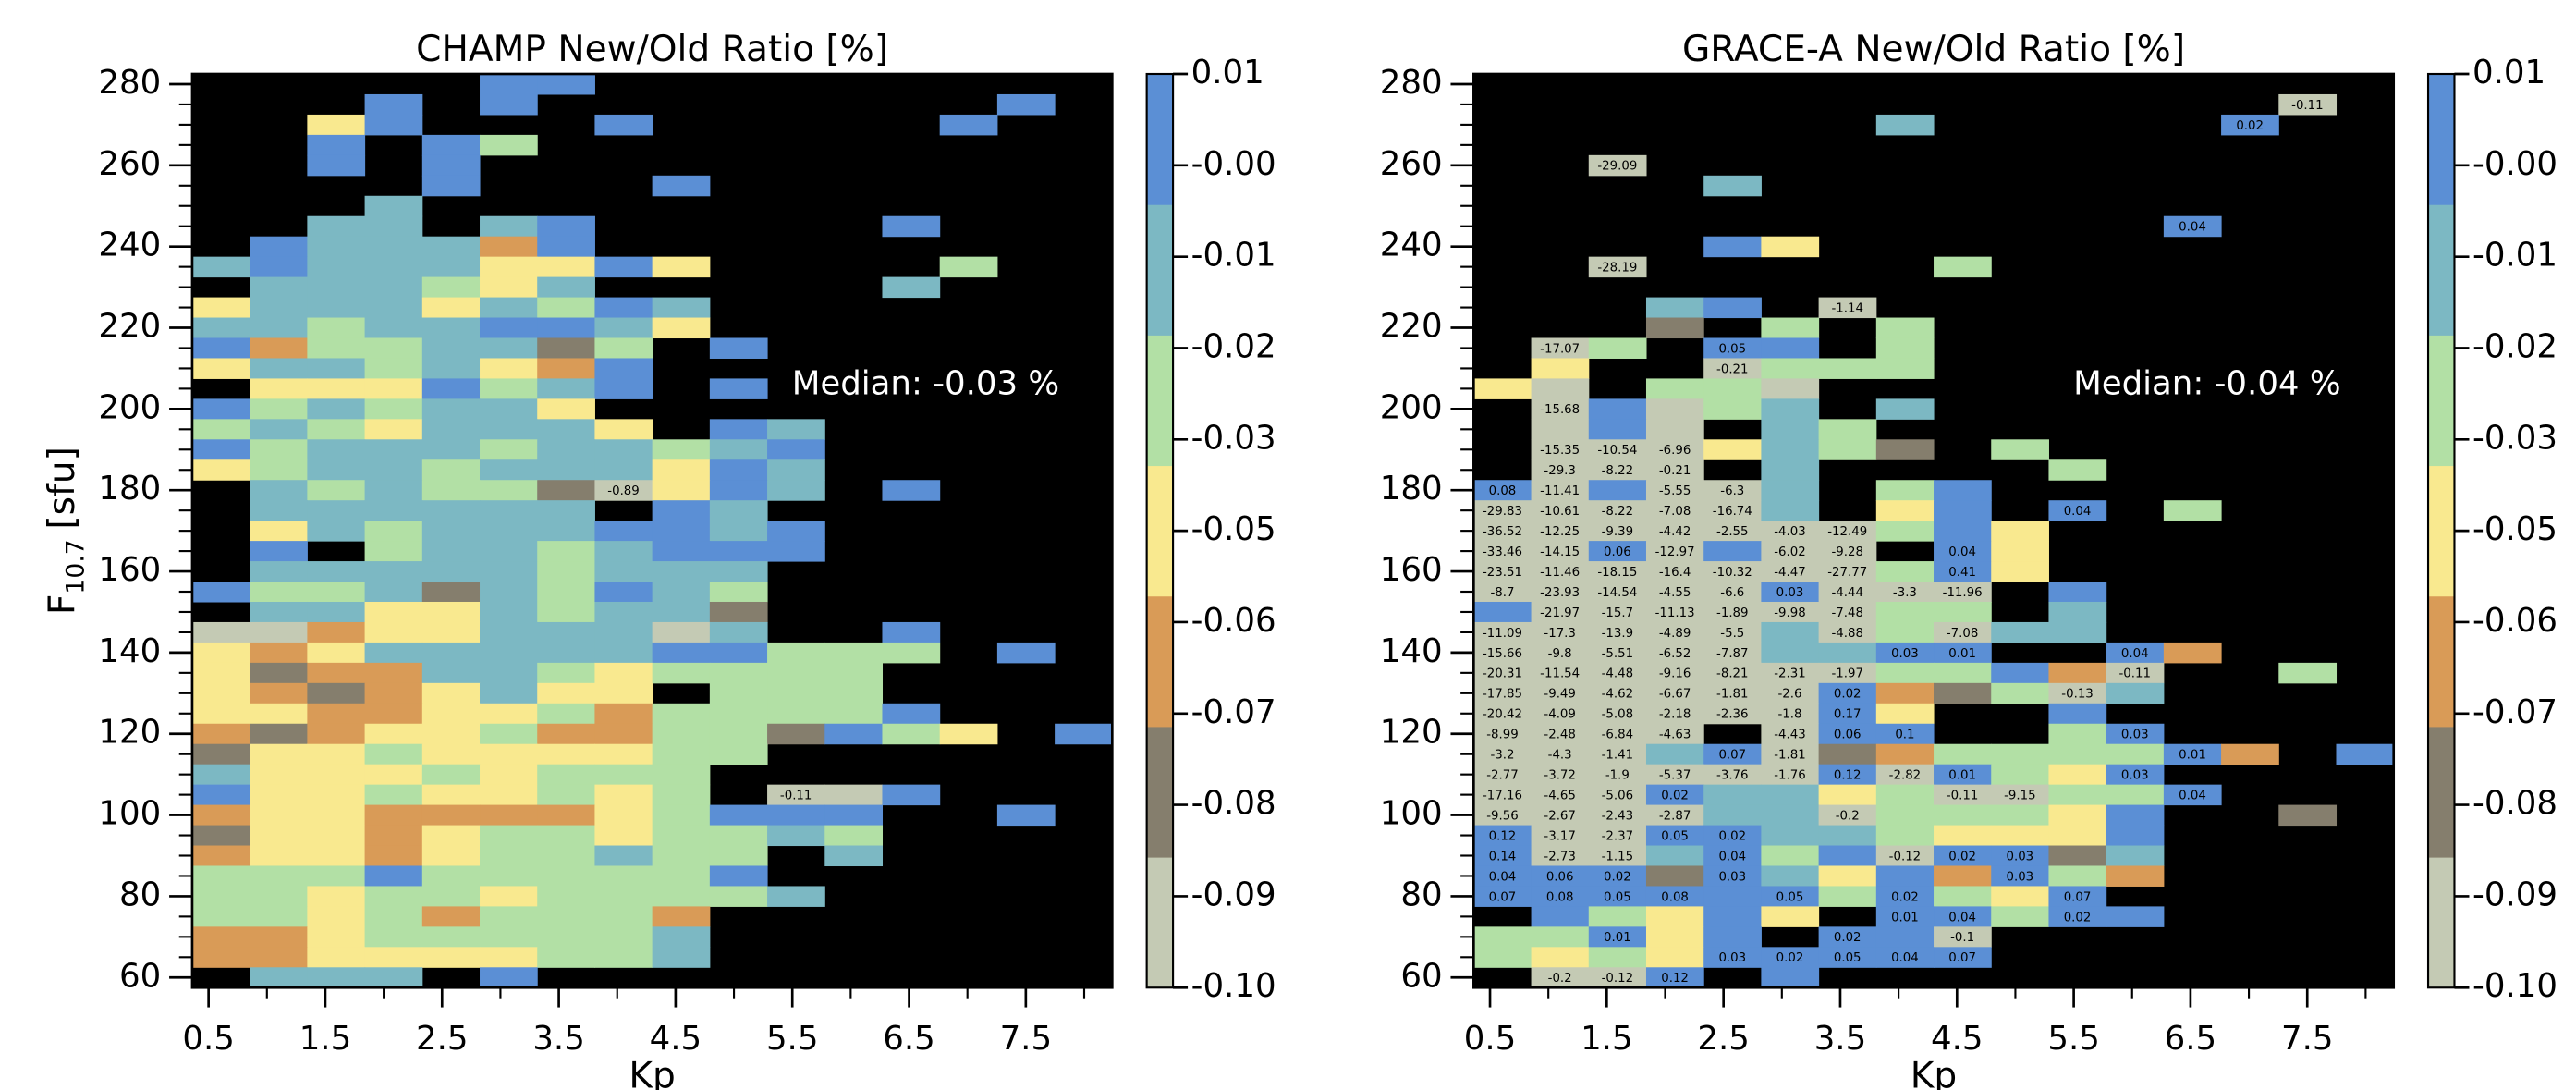 The width and height of the screenshot is (2576, 1090). What do you see at coordinates (1732, 654) in the screenshot?
I see `cell-label: -7.87` at bounding box center [1732, 654].